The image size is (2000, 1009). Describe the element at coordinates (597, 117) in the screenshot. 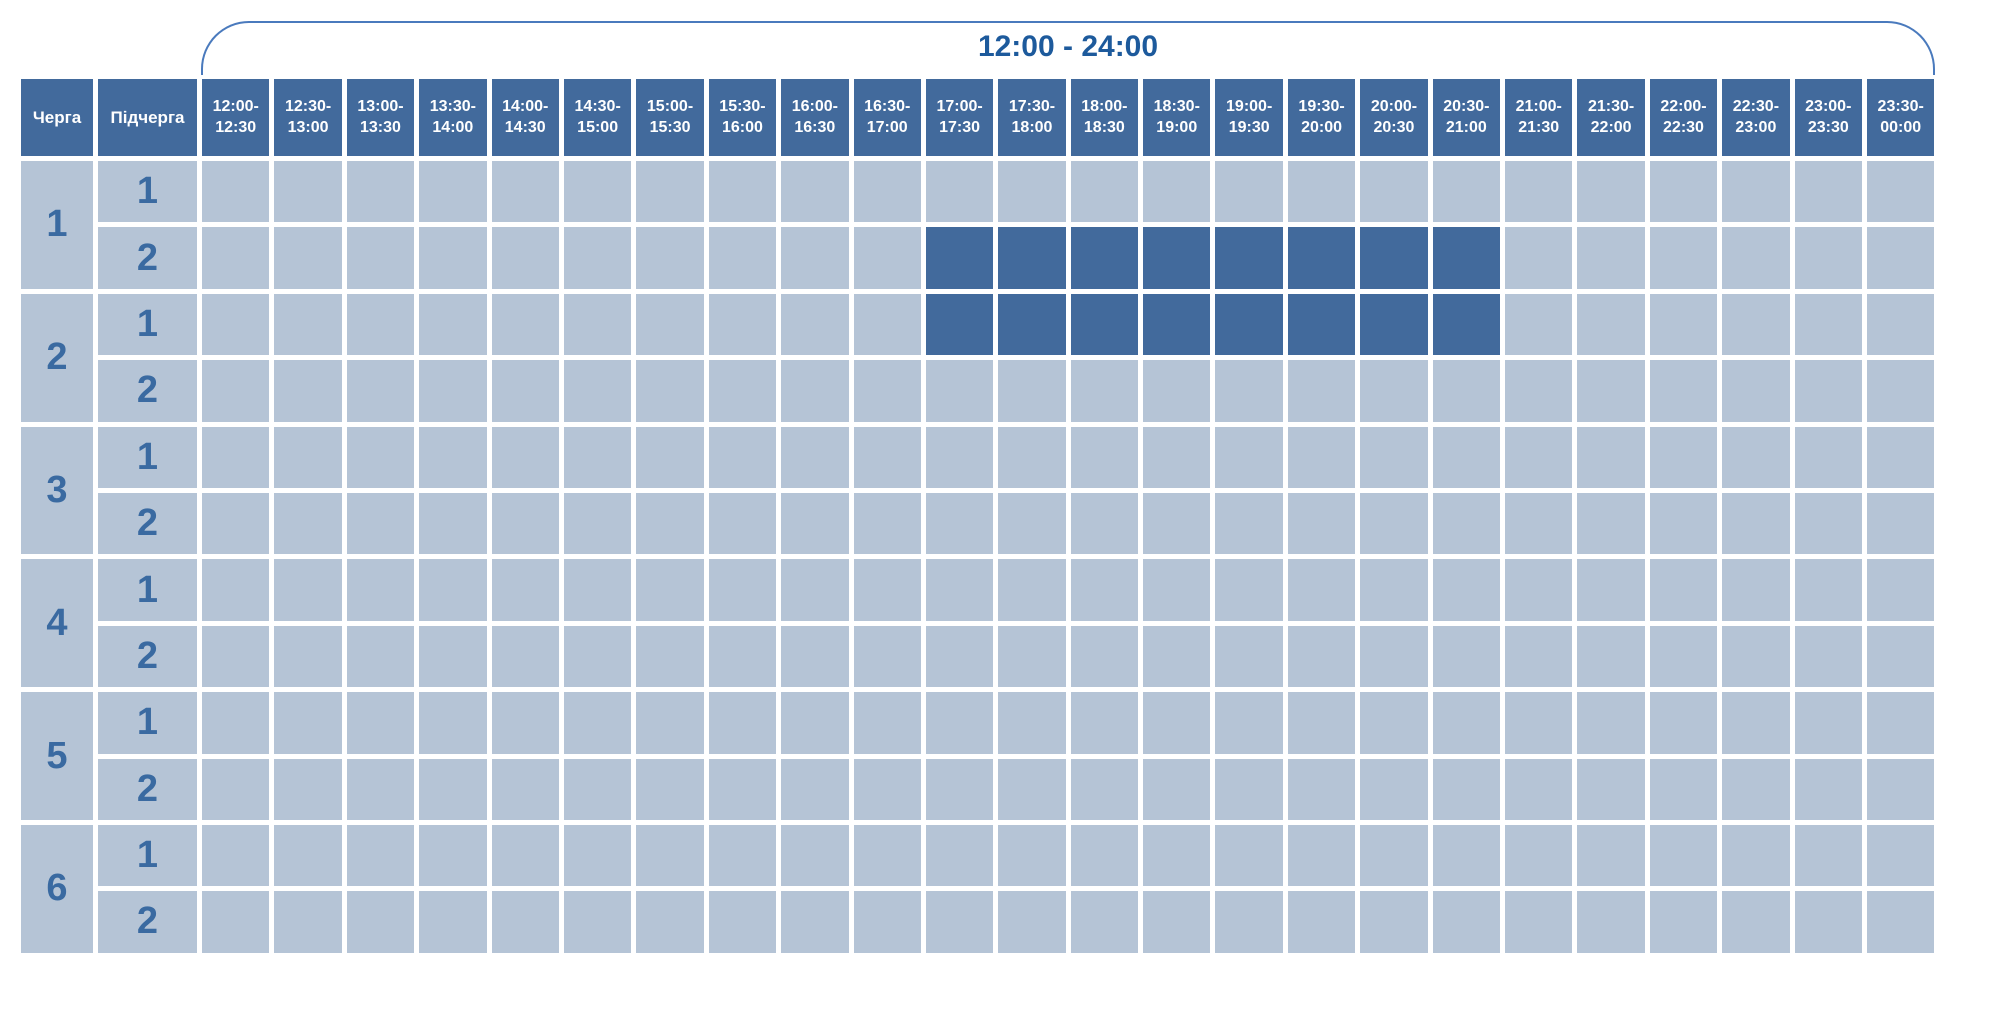

I see `time-slot-header: 14:30- 15:00` at that location.